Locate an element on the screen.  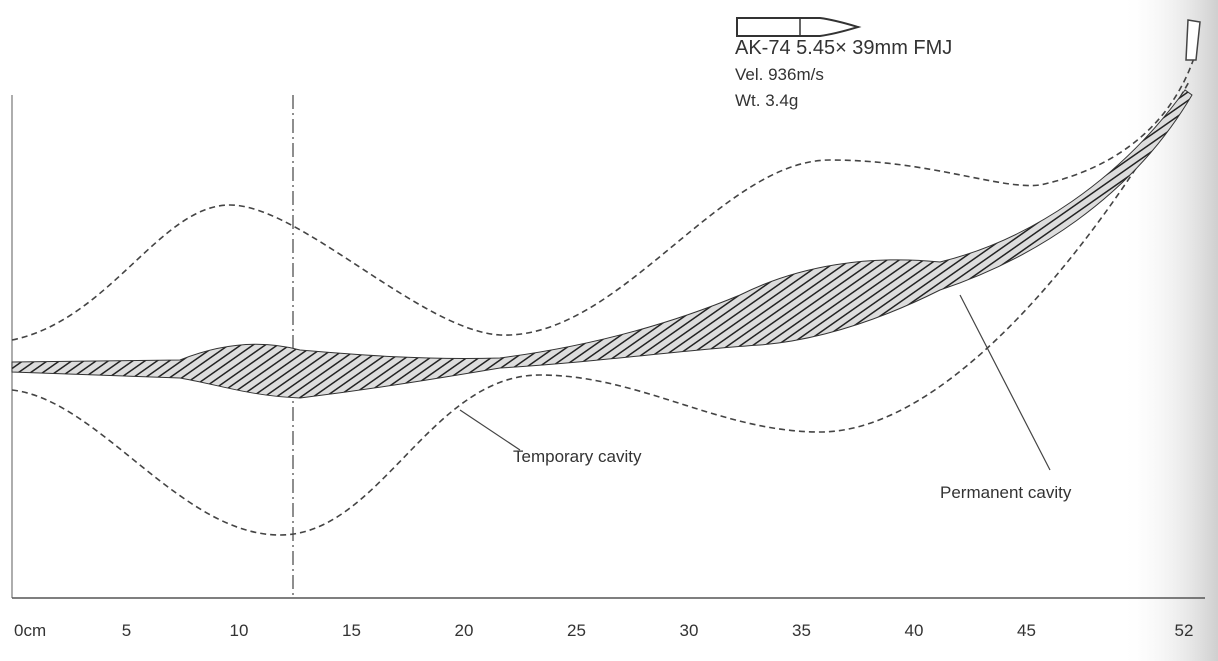
tick-label: 20 is located at coordinates (464, 630).